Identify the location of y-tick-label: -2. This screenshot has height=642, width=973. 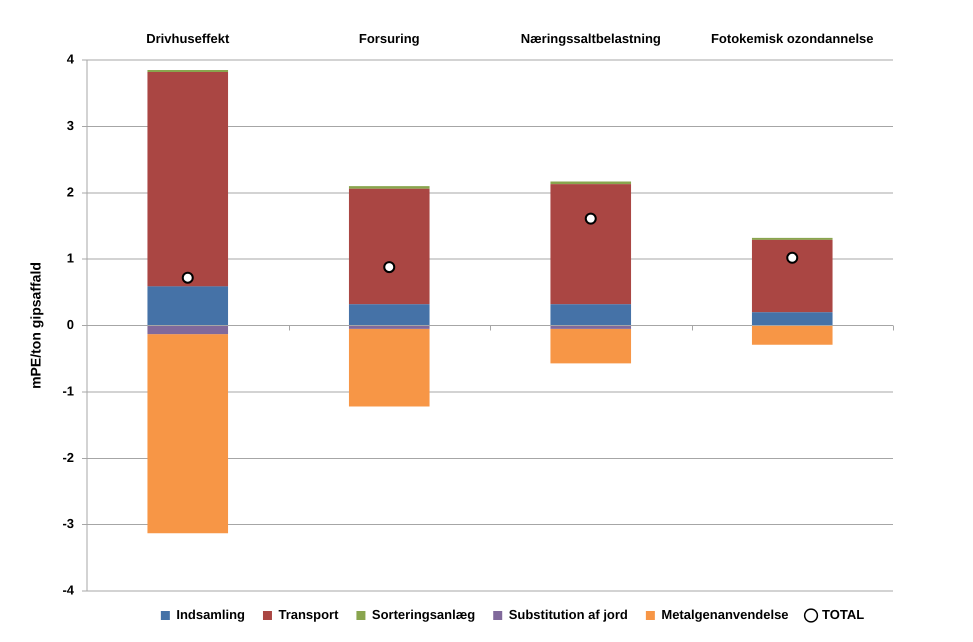
(68, 457).